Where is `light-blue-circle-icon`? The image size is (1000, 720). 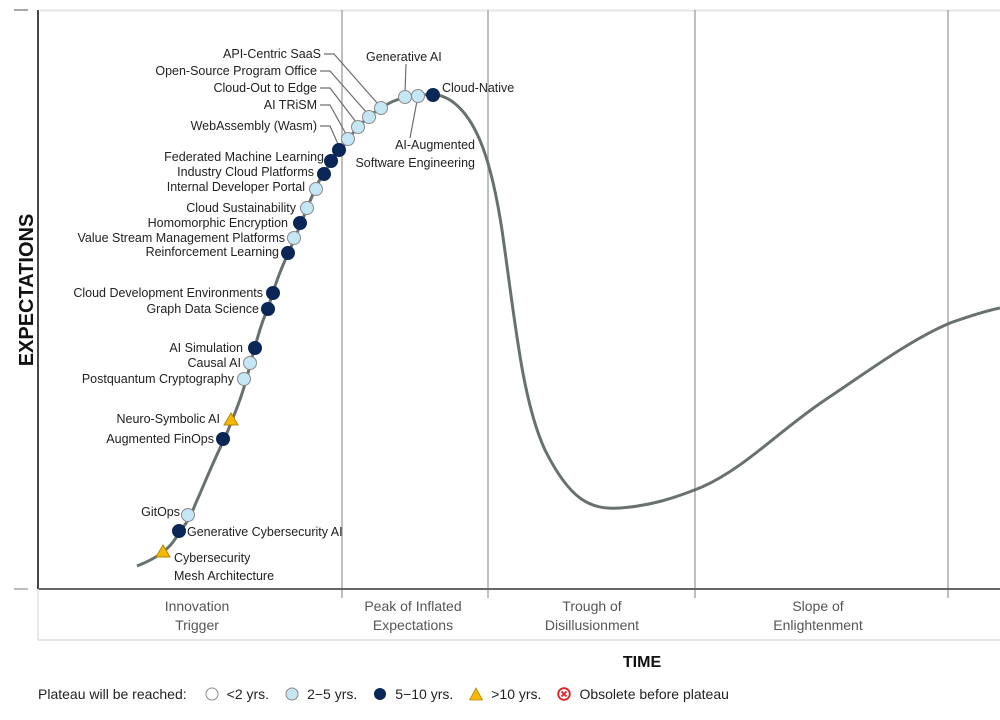 light-blue-circle-icon is located at coordinates (292, 694).